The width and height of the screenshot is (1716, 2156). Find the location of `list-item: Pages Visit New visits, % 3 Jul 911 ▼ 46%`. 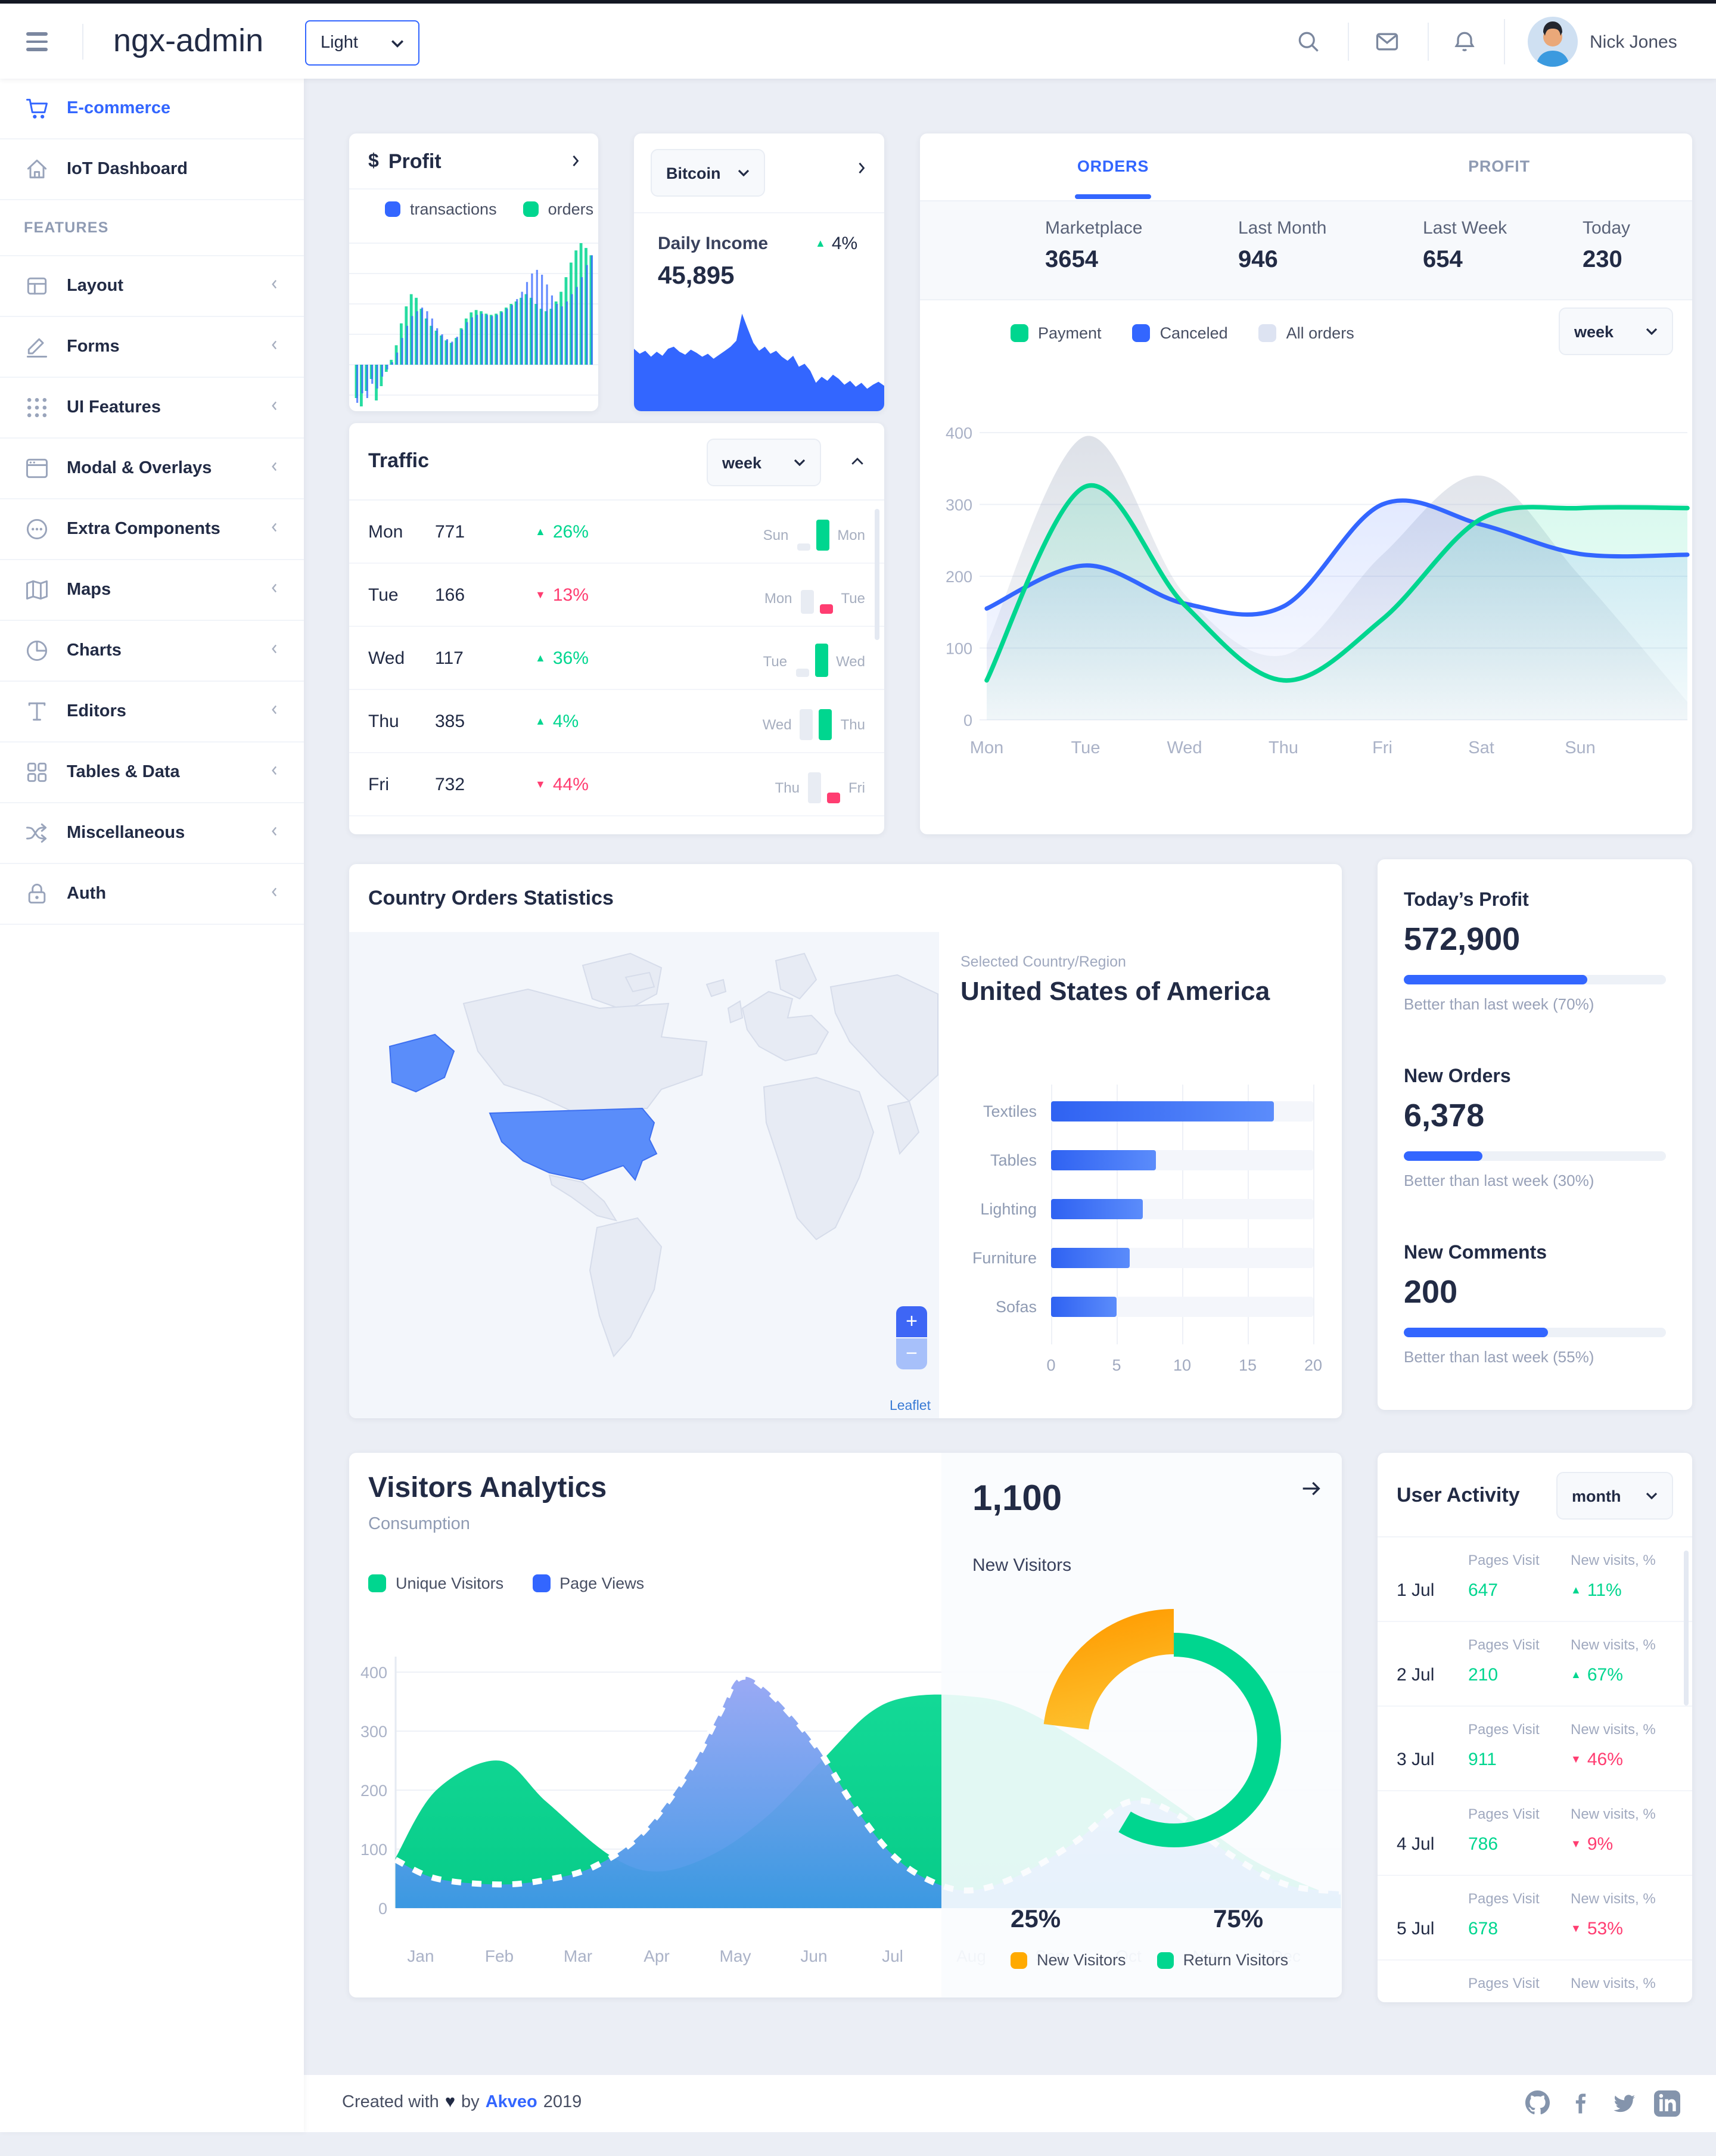

list-item: Pages Visit New visits, % 3 Jul 911 ▼ 46% is located at coordinates (1535, 1749).